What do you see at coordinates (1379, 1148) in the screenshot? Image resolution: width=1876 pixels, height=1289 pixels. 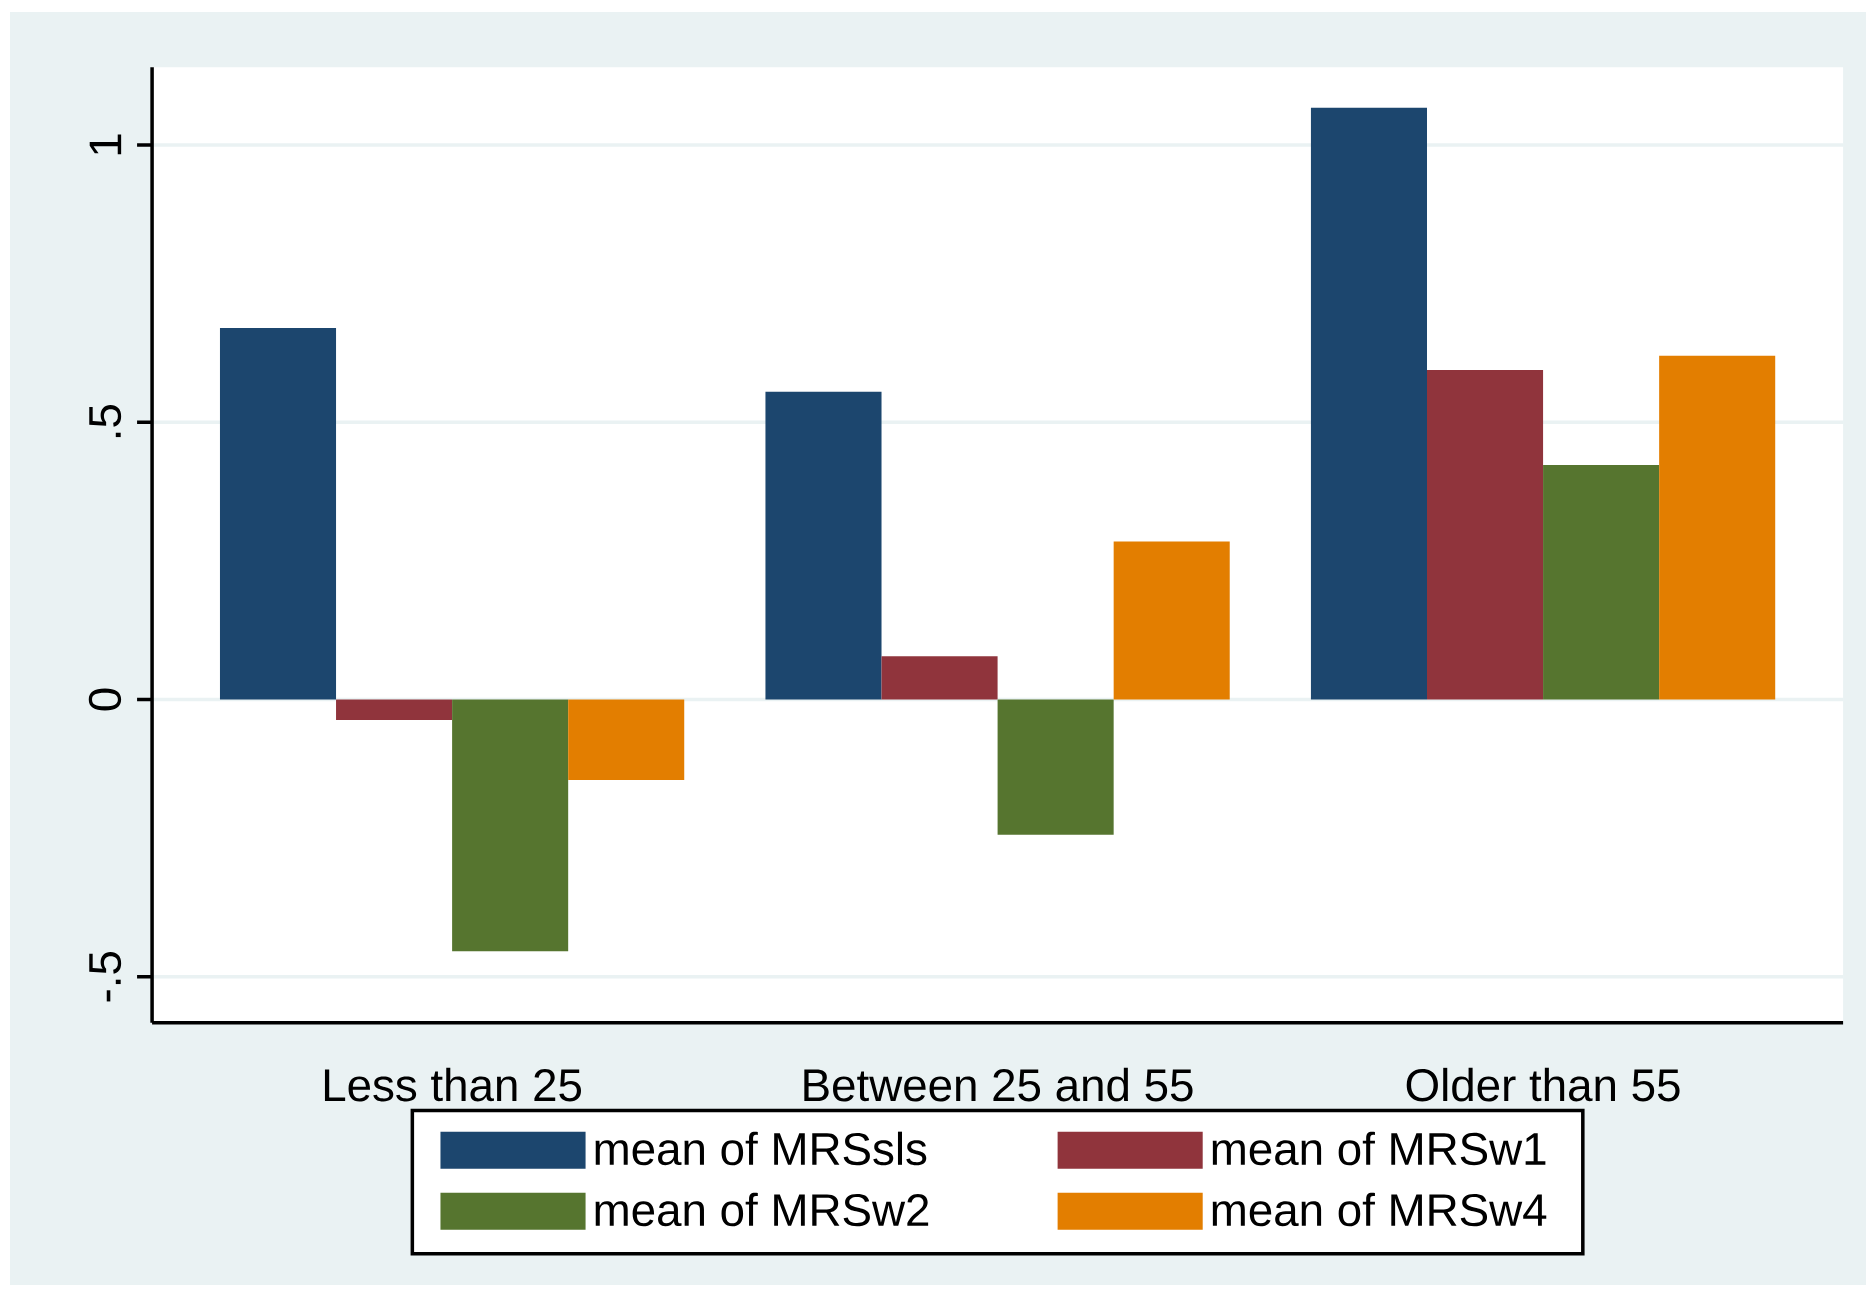 I see `legend-label: mean of MRSw1` at bounding box center [1379, 1148].